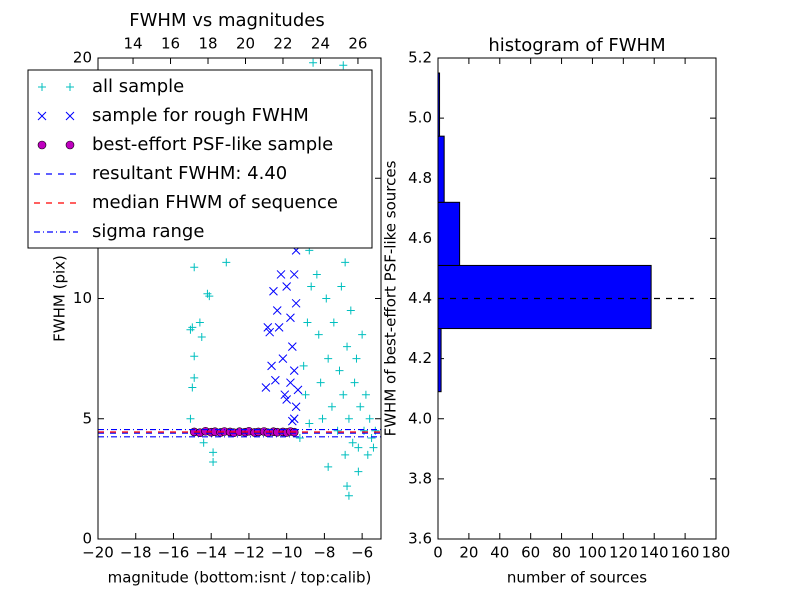  Describe the element at coordinates (42, 145) in the screenshot. I see `circle-marker` at that location.